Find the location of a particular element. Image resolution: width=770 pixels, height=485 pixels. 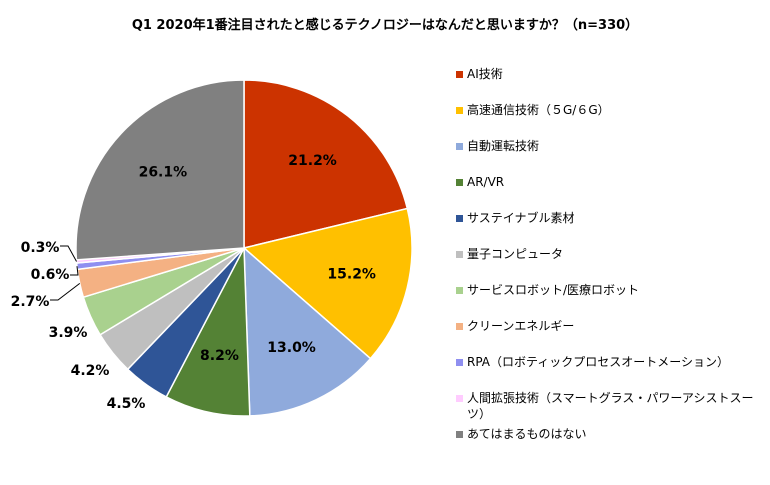

legend-item-8: クリーンエネルギー is located at coordinates (607, 336).